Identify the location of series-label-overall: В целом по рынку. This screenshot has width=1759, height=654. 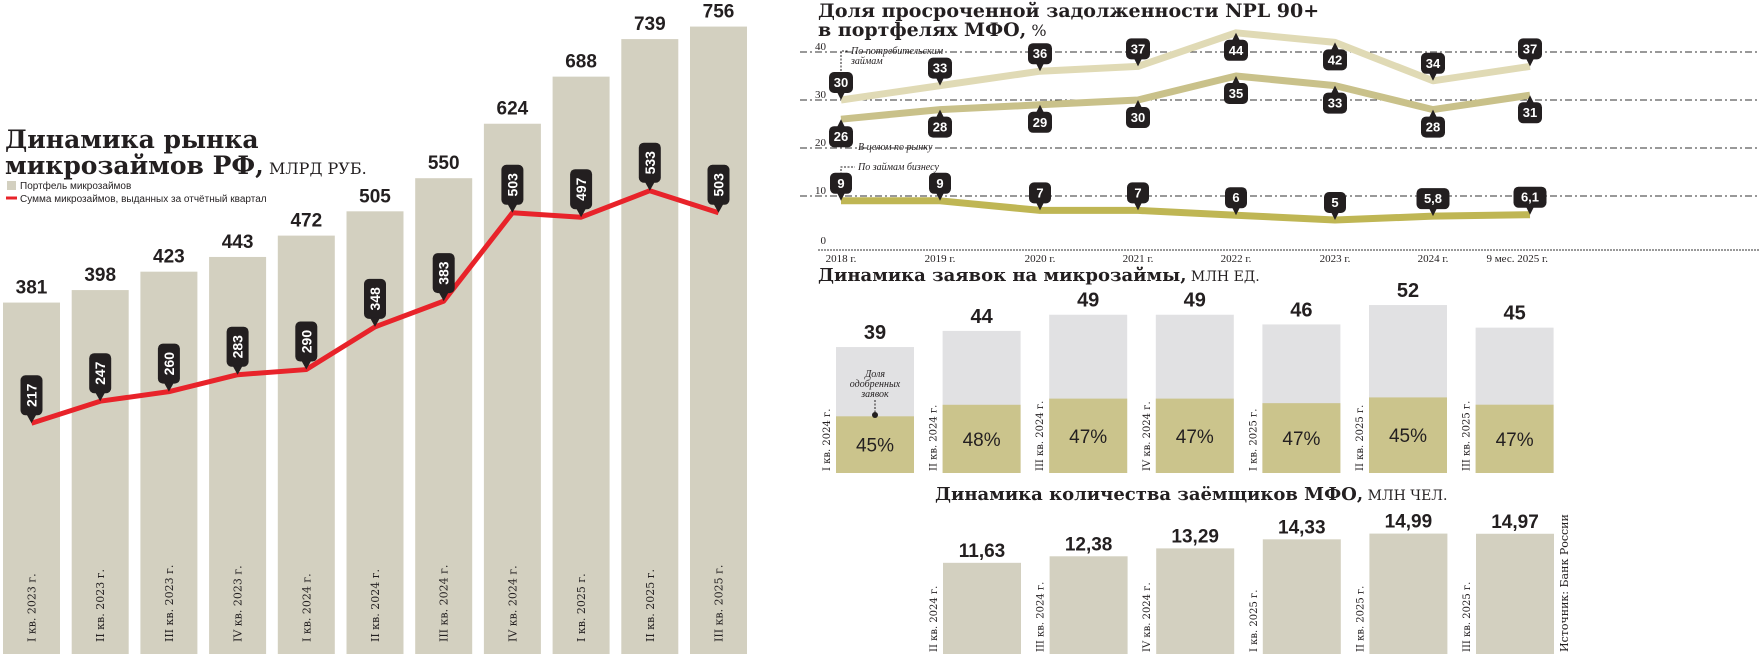
(895, 147).